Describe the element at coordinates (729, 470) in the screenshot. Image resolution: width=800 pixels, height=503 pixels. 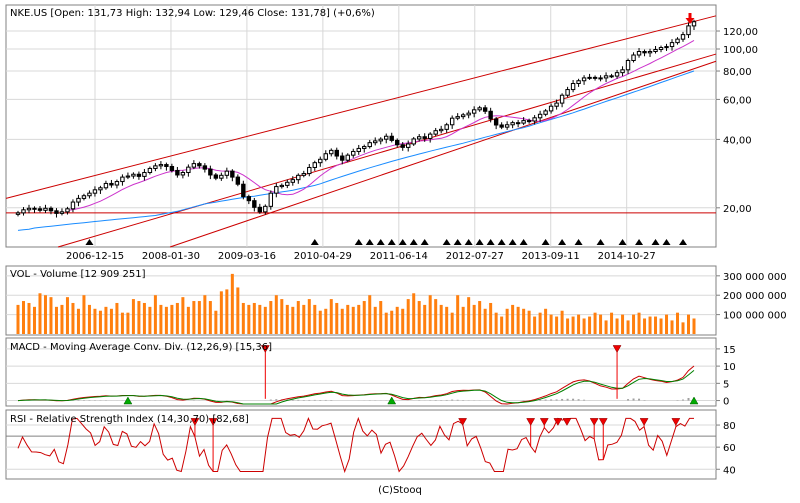
I see `rsi-tick-label: 40` at that location.